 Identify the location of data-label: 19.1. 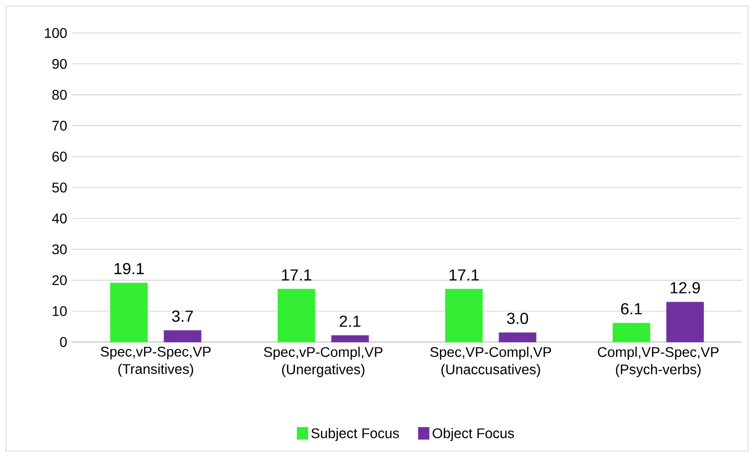
(129, 268).